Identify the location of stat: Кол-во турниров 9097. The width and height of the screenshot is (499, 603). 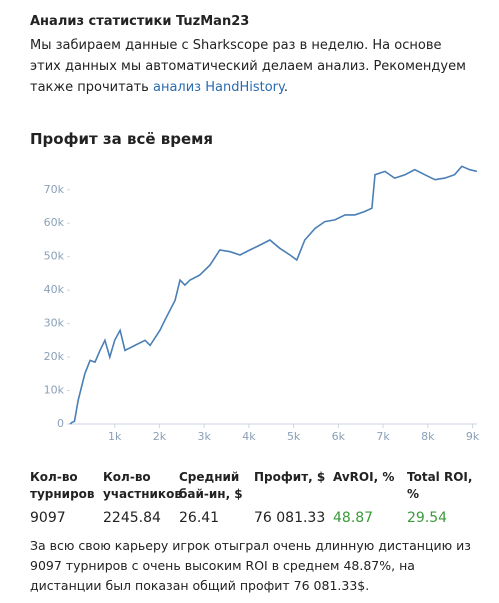
(66, 497).